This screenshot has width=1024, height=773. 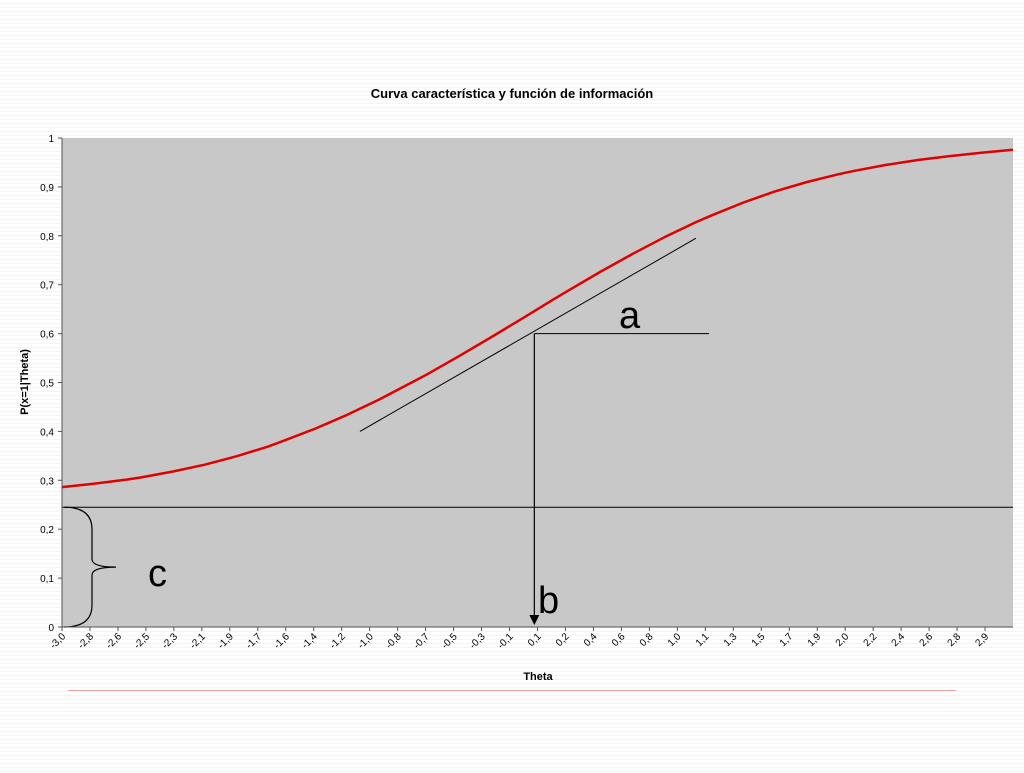 What do you see at coordinates (170, 641) in the screenshot?
I see `x-tick-label: -2,3` at bounding box center [170, 641].